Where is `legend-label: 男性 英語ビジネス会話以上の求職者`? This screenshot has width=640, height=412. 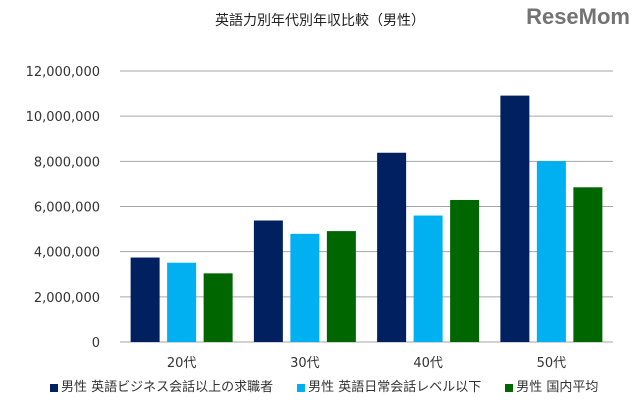
legend-label: 男性 英語ビジネス会話以上の求職者 is located at coordinates (167, 387).